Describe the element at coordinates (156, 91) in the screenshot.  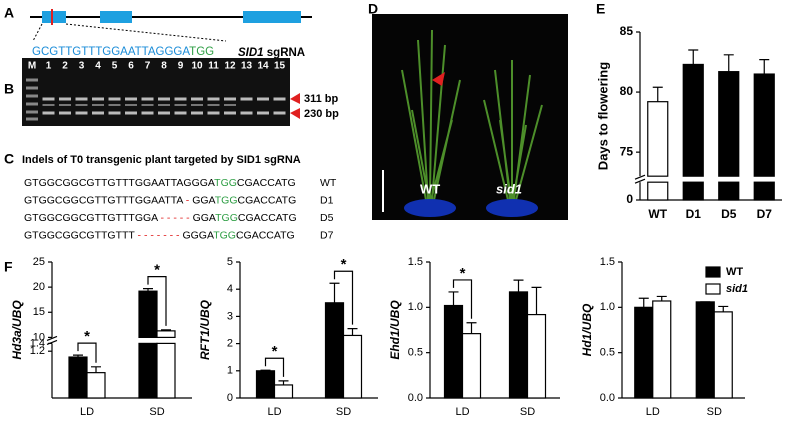
I see `gel-lanes: M 1 2 3 4 5 6 7 8 9 10 11 12 13 14 15` at that location.